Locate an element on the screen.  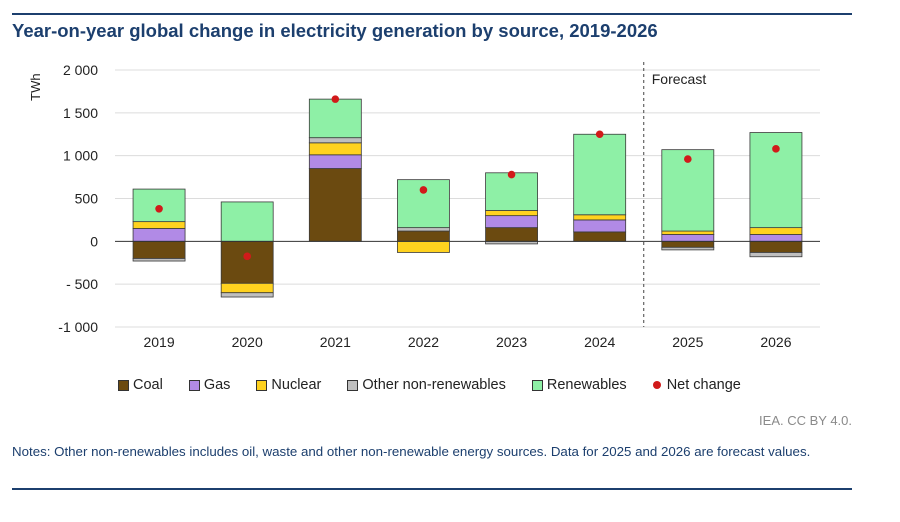
y-tick-label: 500 is located at coordinates (87, 199).